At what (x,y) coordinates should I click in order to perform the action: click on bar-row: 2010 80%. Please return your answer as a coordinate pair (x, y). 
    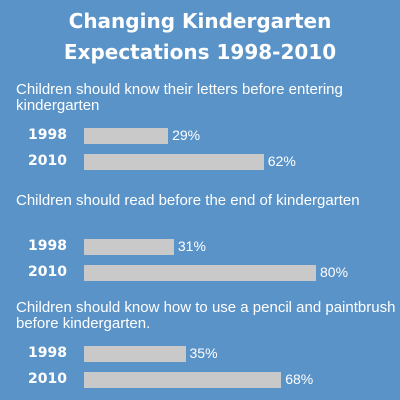
    Looking at the image, I should click on (200, 272).